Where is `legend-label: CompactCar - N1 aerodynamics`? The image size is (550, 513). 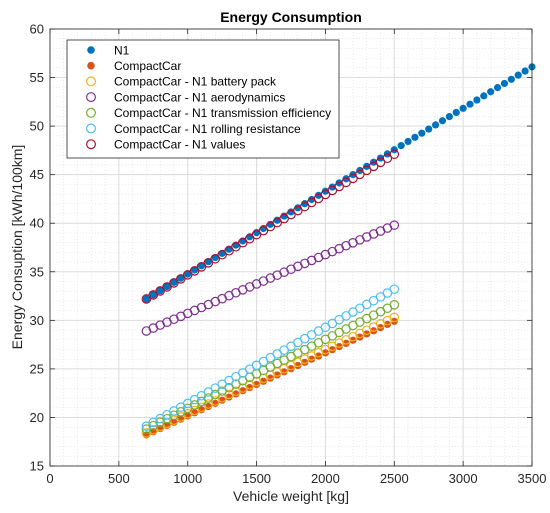
legend-label: CompactCar - N1 aerodynamics is located at coordinates (199, 97).